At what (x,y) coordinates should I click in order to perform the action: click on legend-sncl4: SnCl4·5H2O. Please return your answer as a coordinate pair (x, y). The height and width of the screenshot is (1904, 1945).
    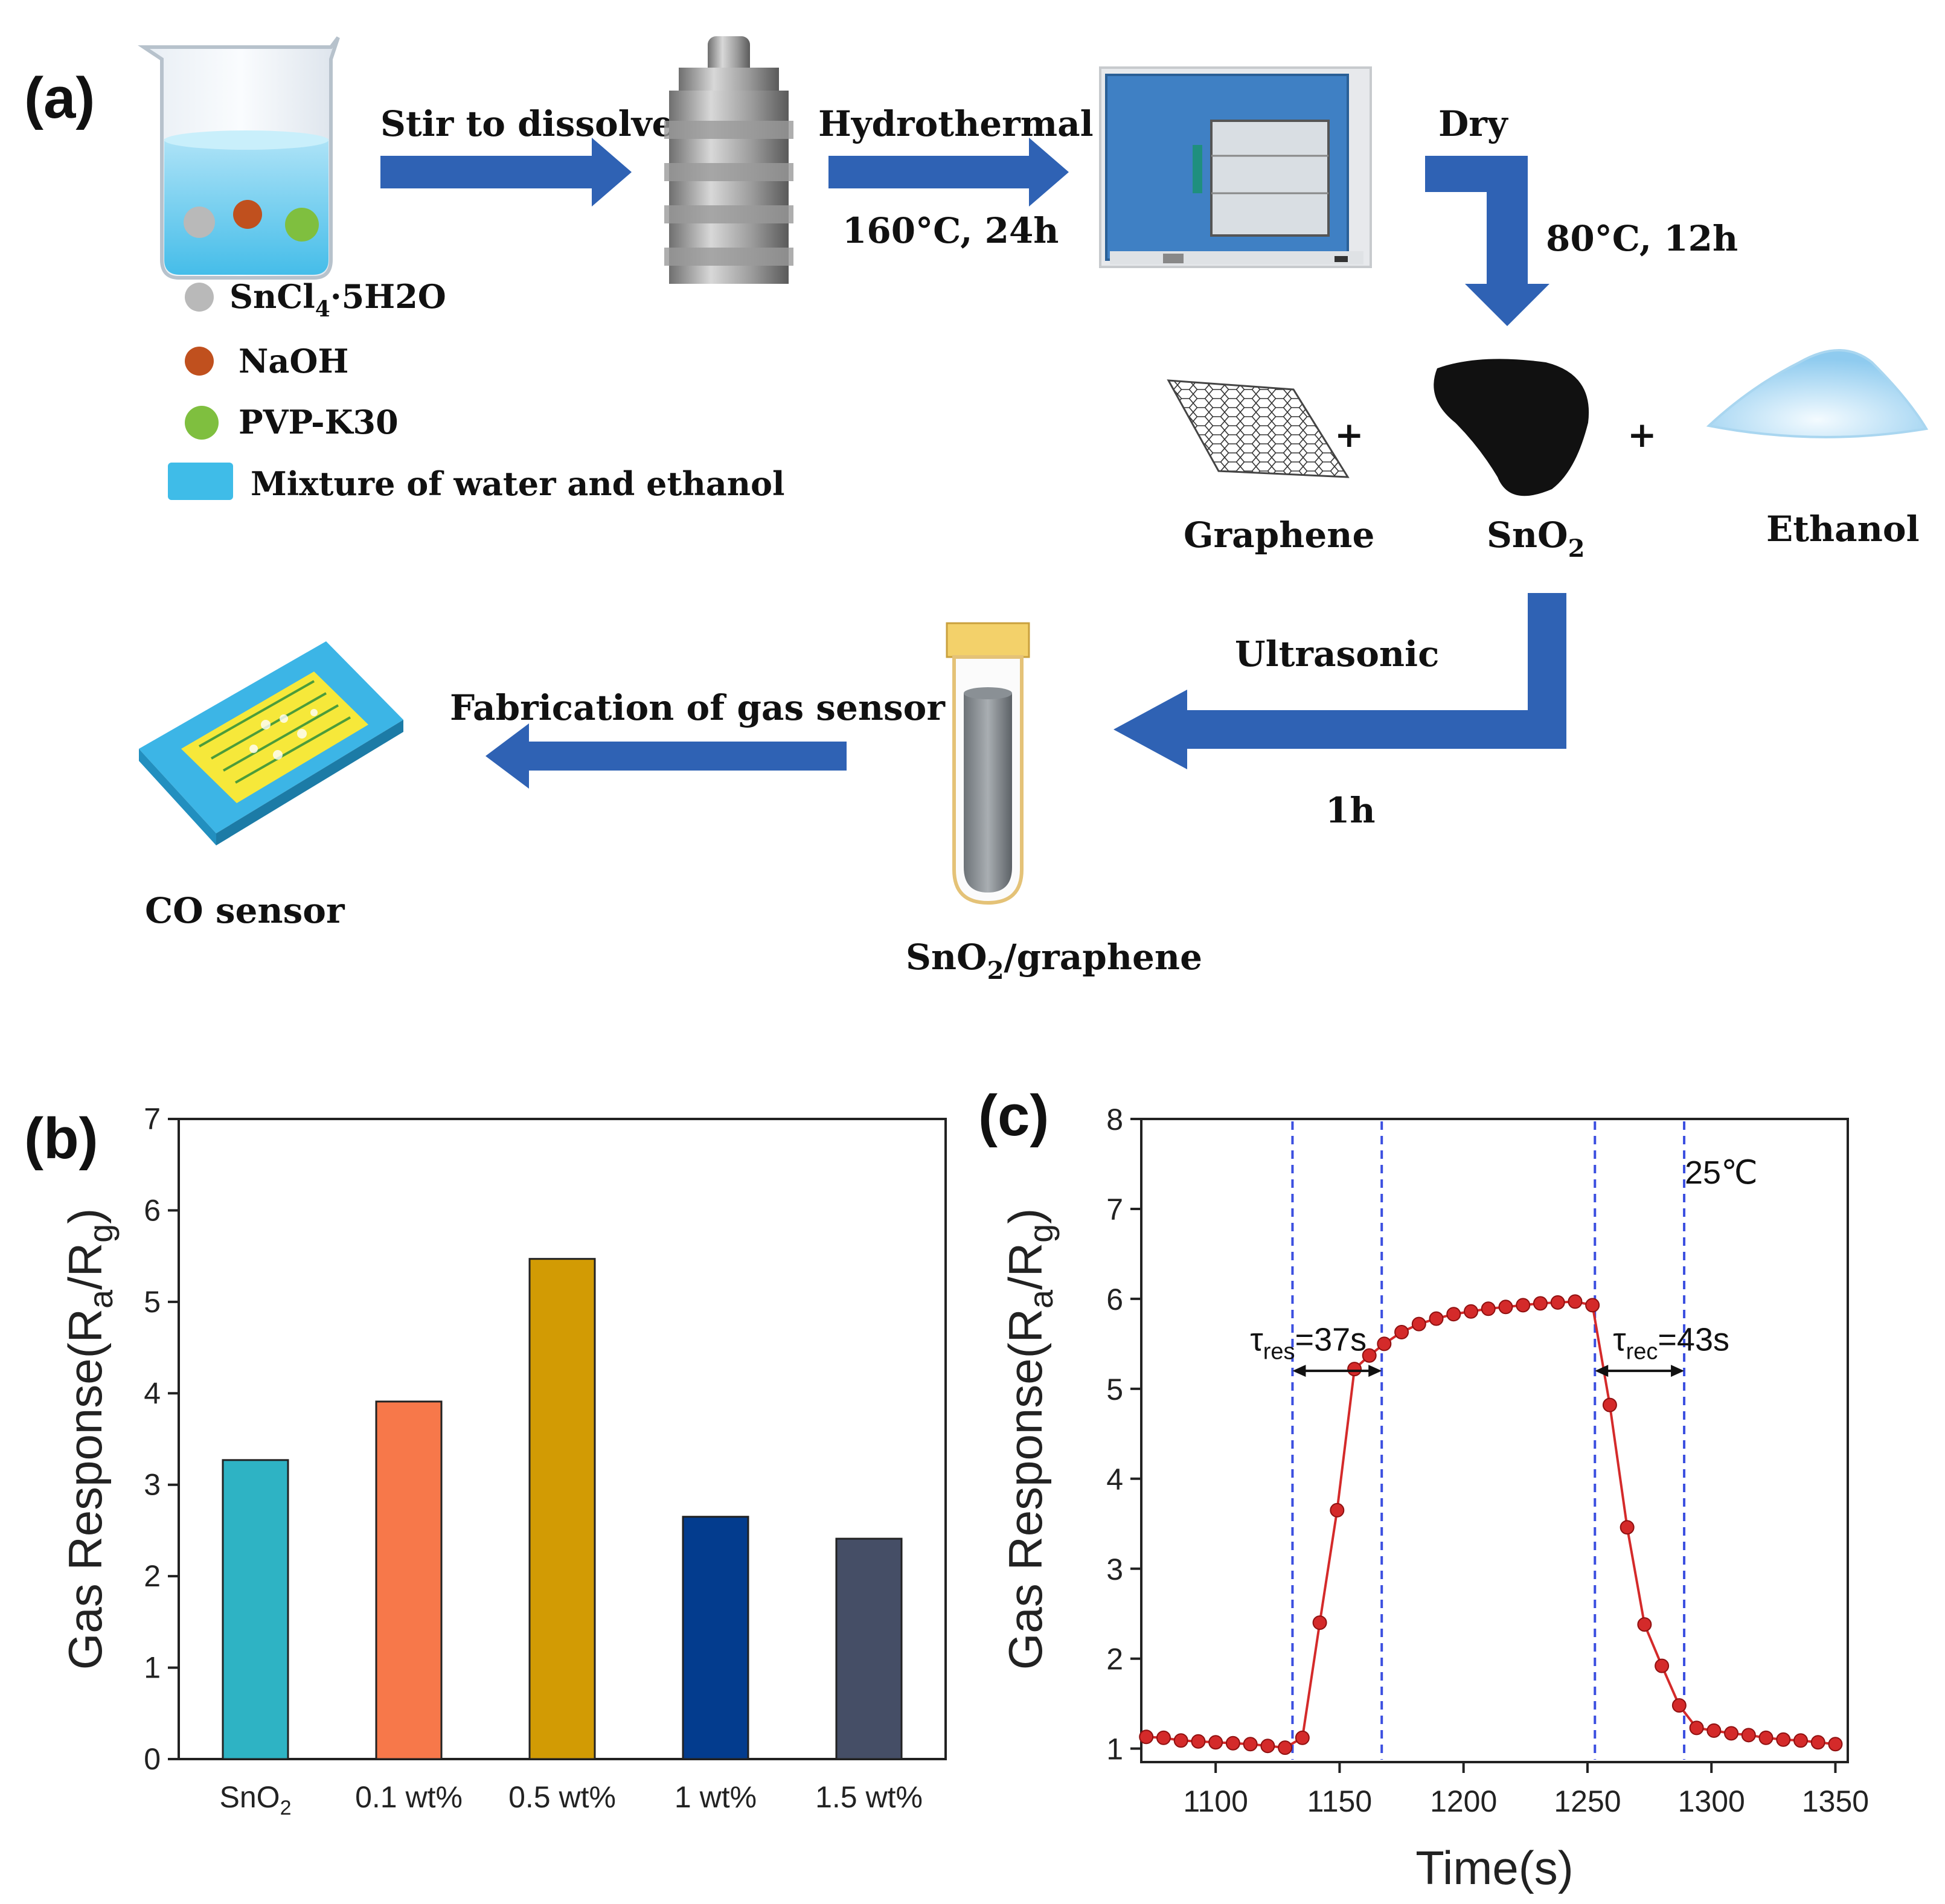
    Looking at the image, I should click on (337, 299).